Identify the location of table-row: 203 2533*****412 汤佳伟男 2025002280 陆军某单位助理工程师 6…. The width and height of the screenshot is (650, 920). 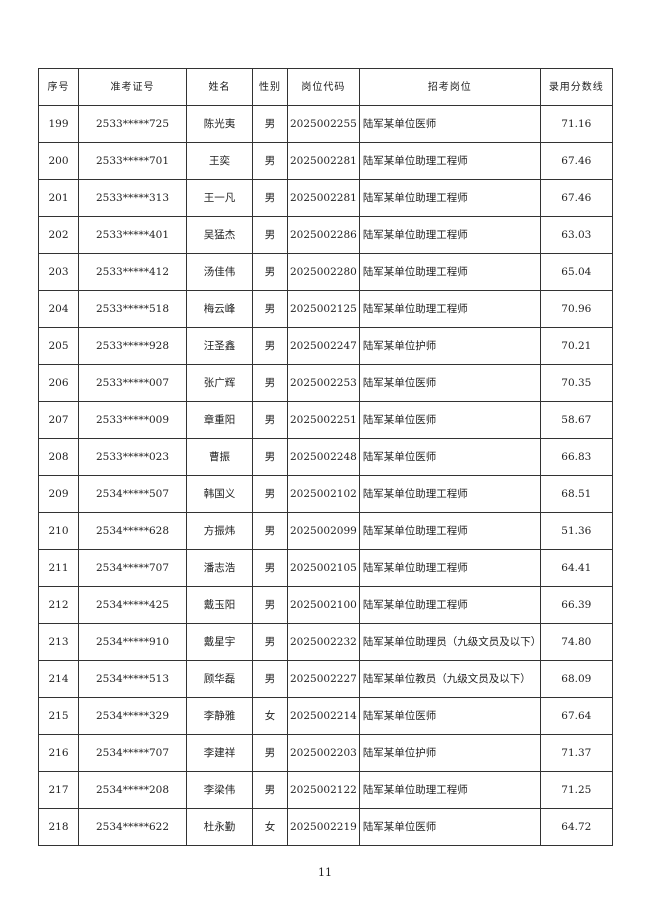
(325, 272).